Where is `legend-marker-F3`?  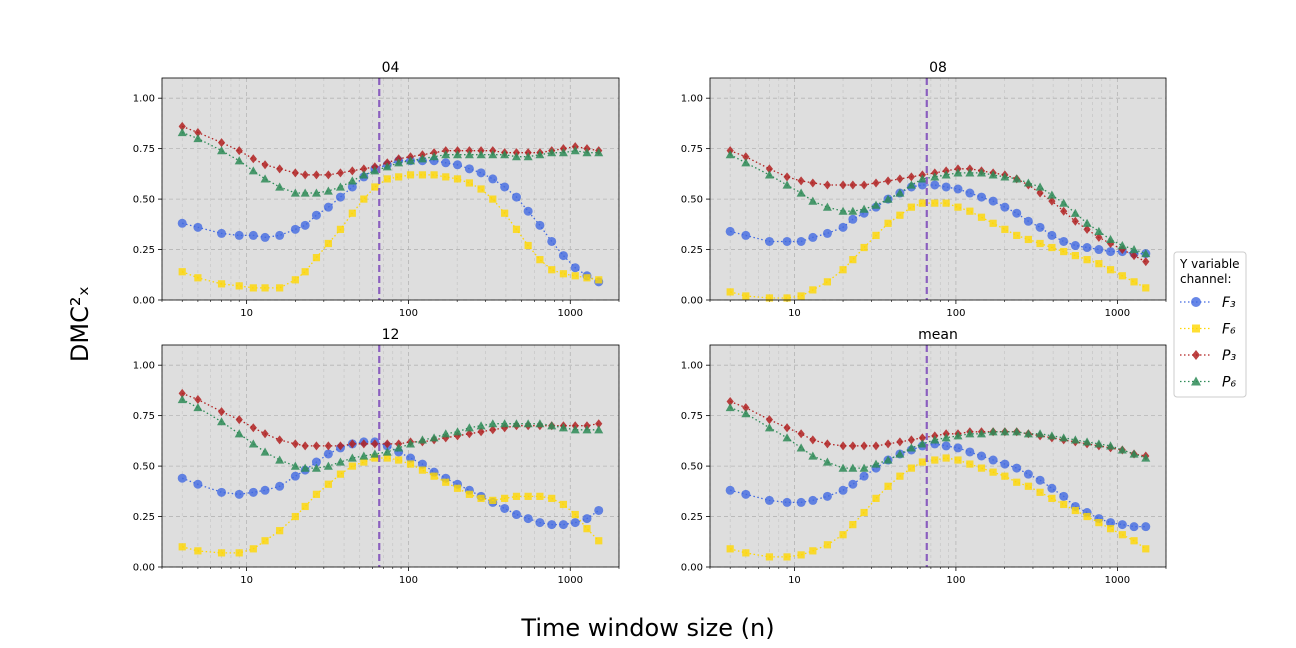 legend-marker-F3 is located at coordinates (1196, 302).